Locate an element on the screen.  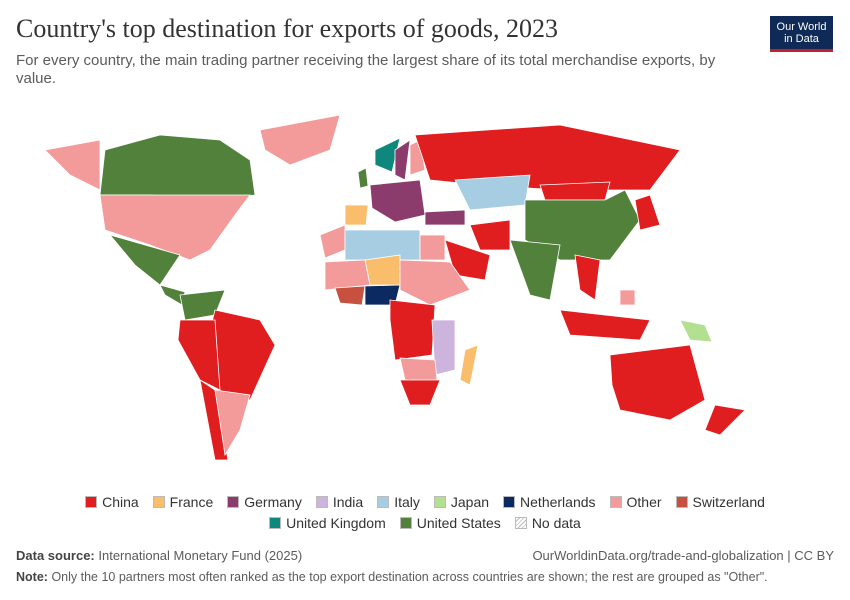
legend-label: Japan is located at coordinates (470, 501).